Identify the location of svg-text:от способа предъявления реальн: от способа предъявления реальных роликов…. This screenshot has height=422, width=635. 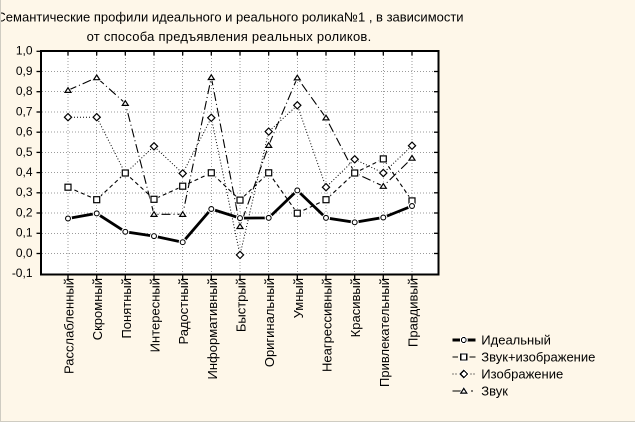
(229, 36).